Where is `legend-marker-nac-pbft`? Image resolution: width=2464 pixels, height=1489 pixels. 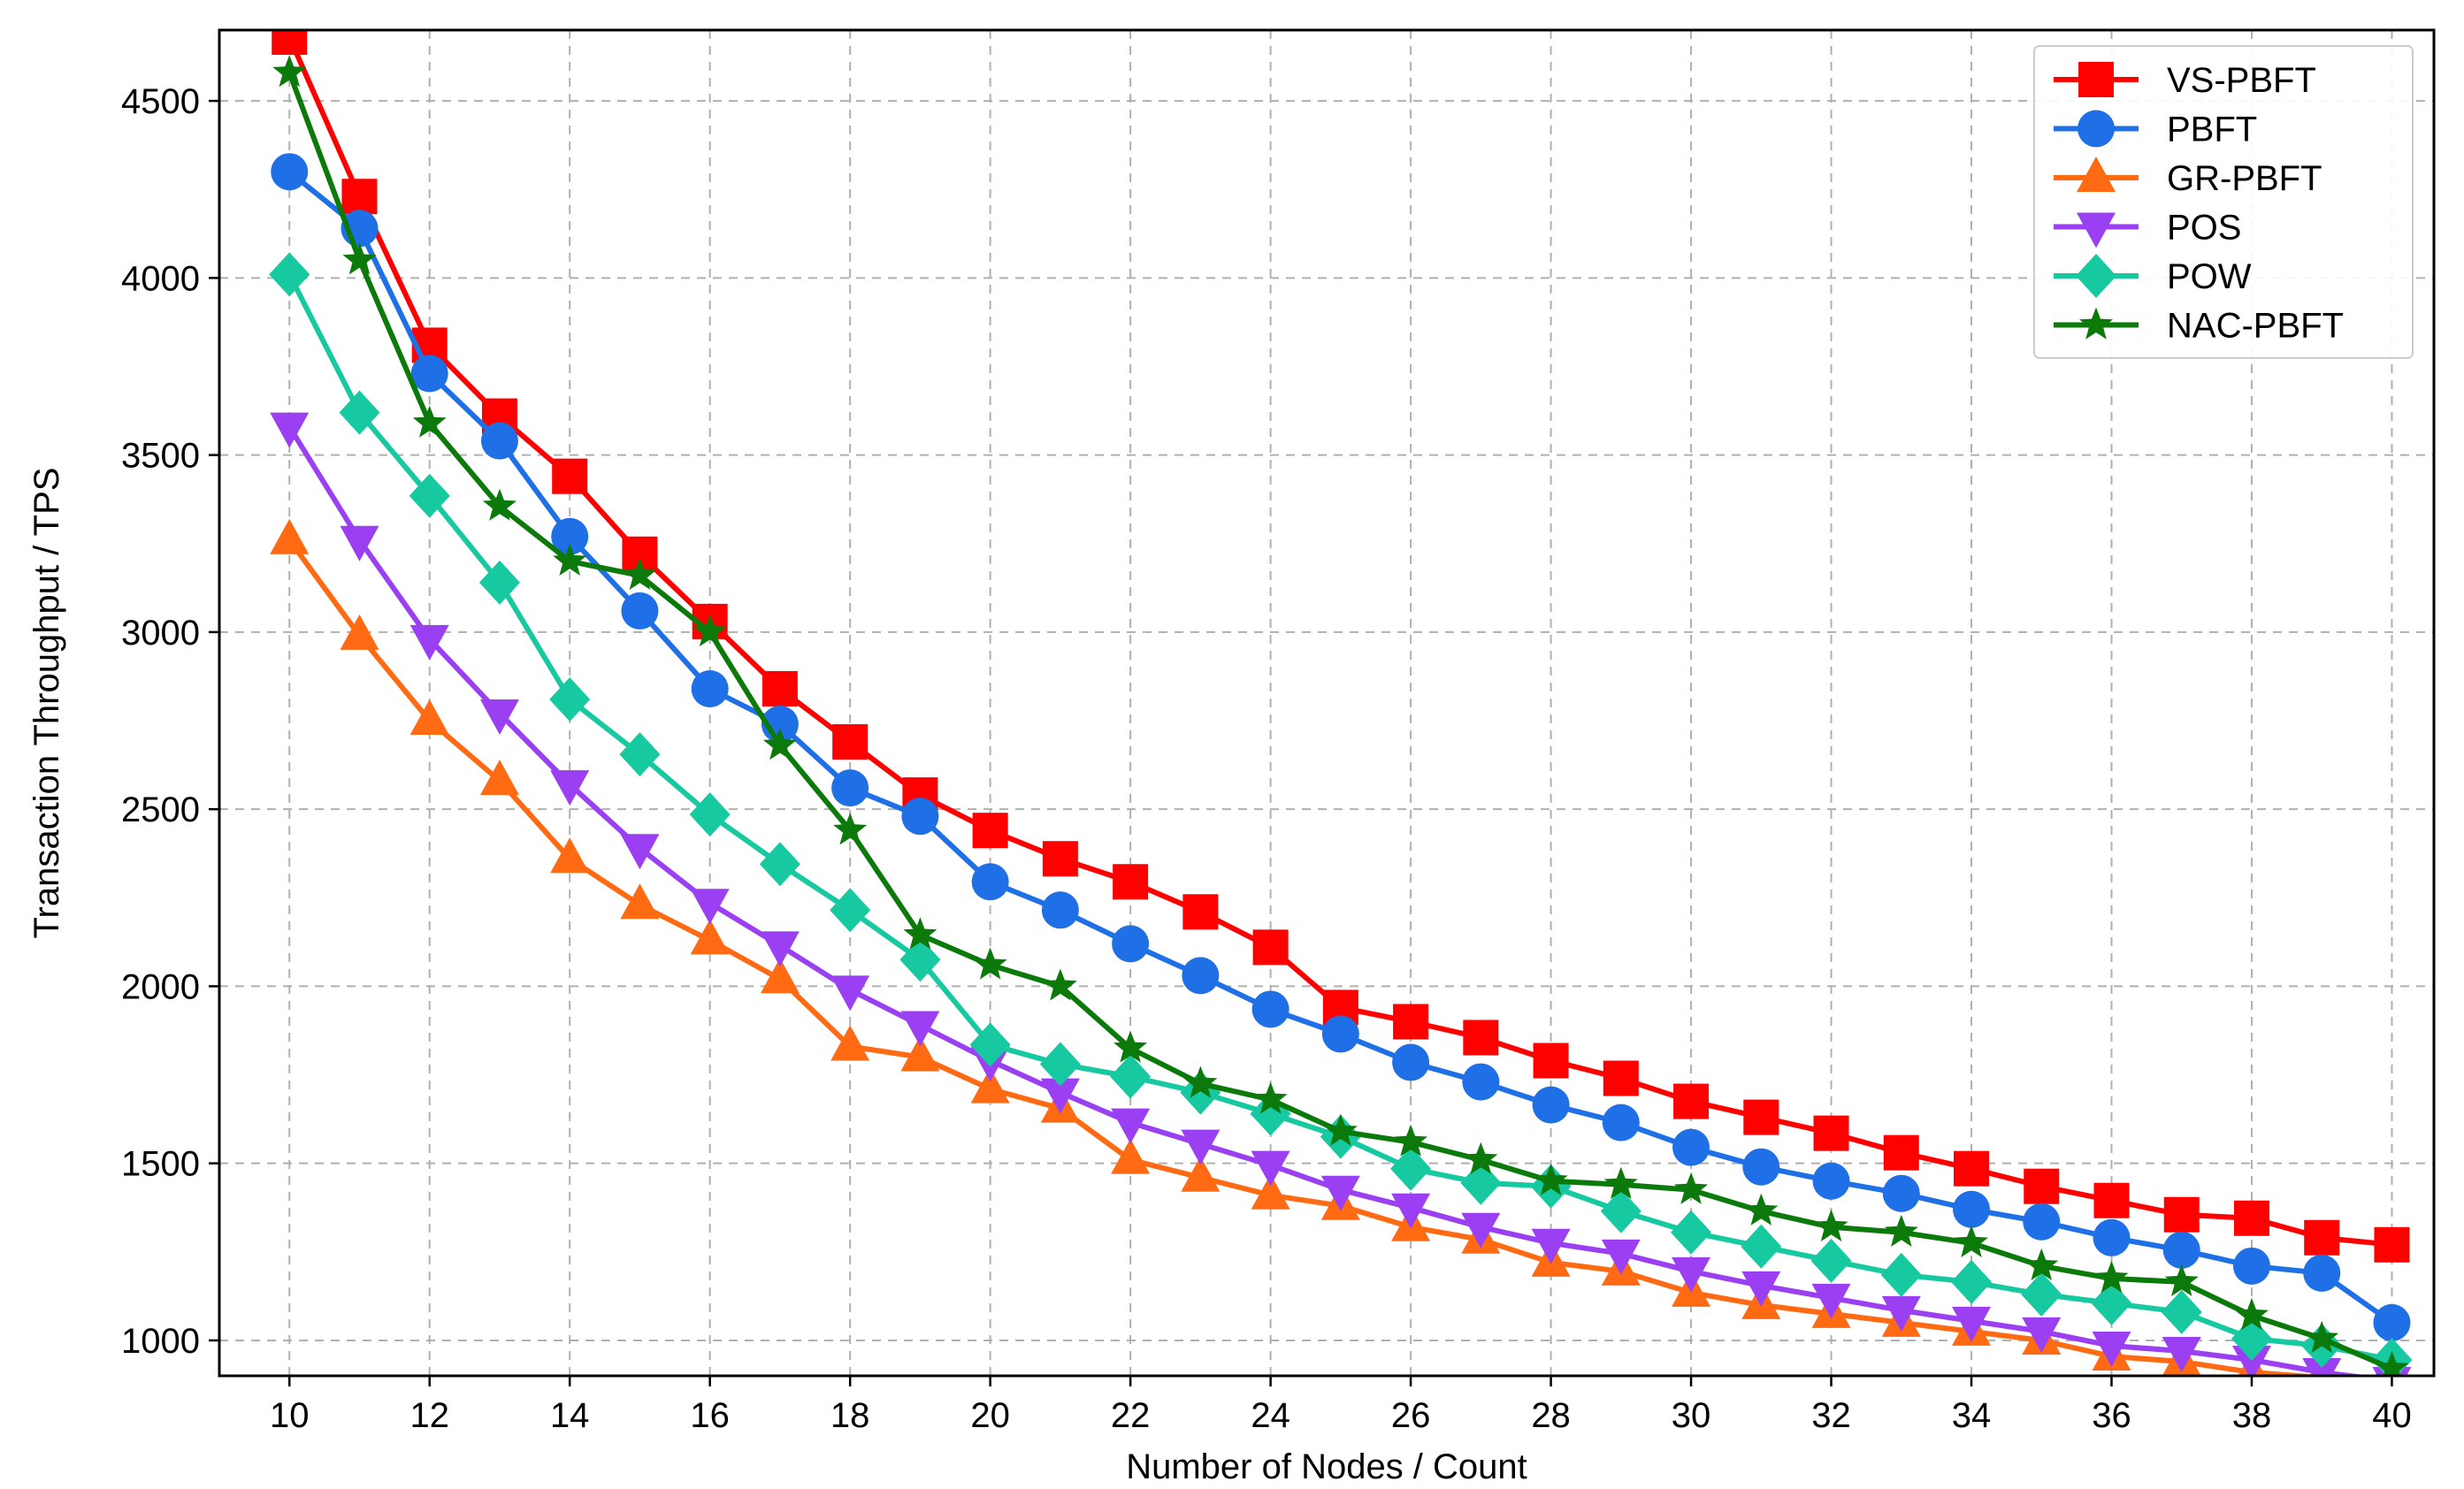 legend-marker-nac-pbft is located at coordinates (2096, 323).